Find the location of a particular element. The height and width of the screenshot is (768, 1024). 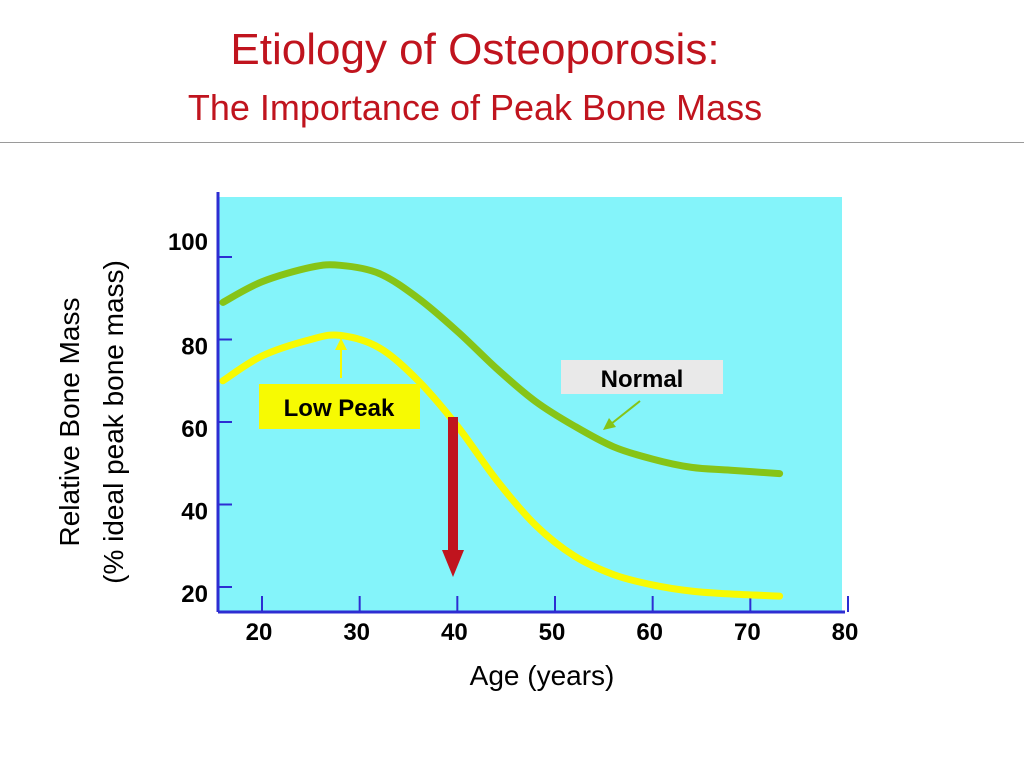

x-tick-label: 60 is located at coordinates (649, 632).